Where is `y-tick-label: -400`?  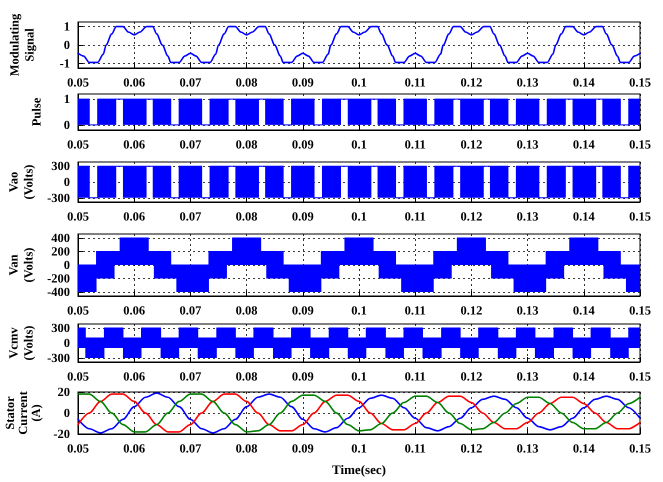 y-tick-label: -400 is located at coordinates (58, 291).